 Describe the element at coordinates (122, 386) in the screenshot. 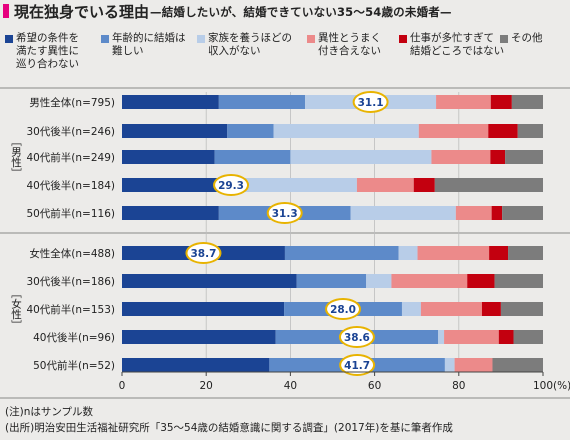

I see `x-tick-label: 0` at that location.